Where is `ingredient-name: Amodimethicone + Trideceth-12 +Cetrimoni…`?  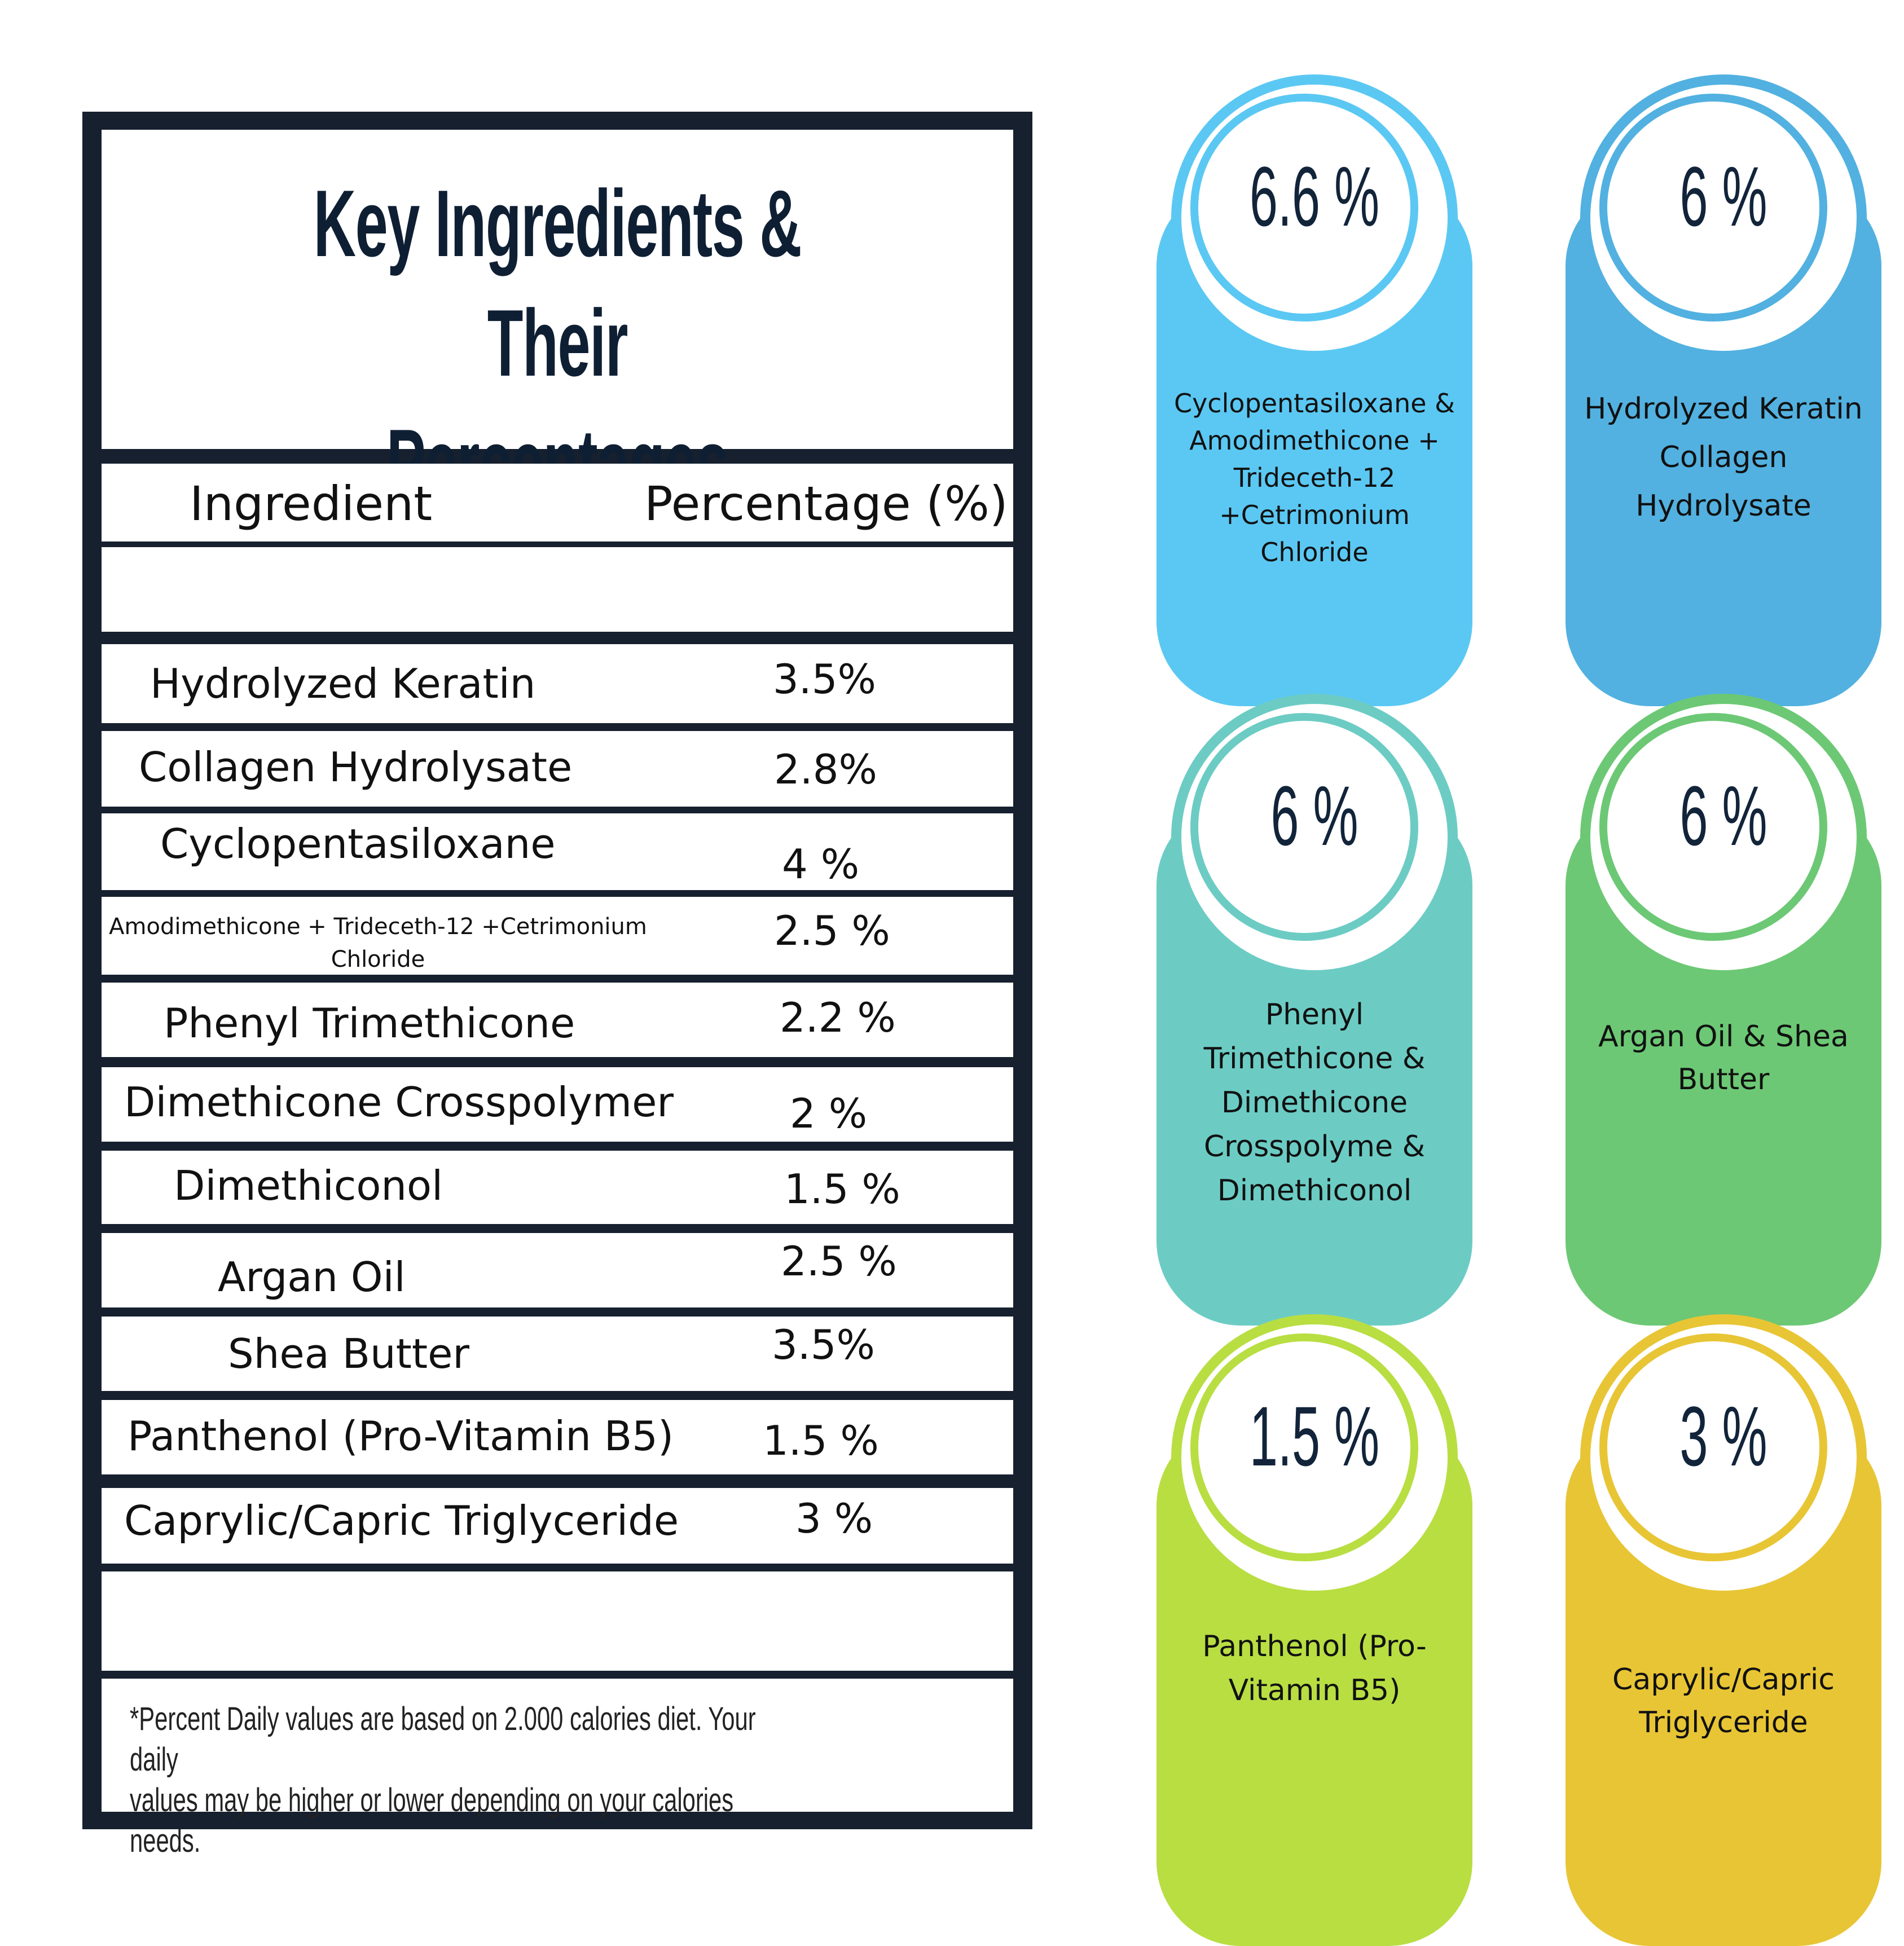
ingredient-name: Amodimethicone + Trideceth-12 +Cetrimoni… is located at coordinates (378, 943).